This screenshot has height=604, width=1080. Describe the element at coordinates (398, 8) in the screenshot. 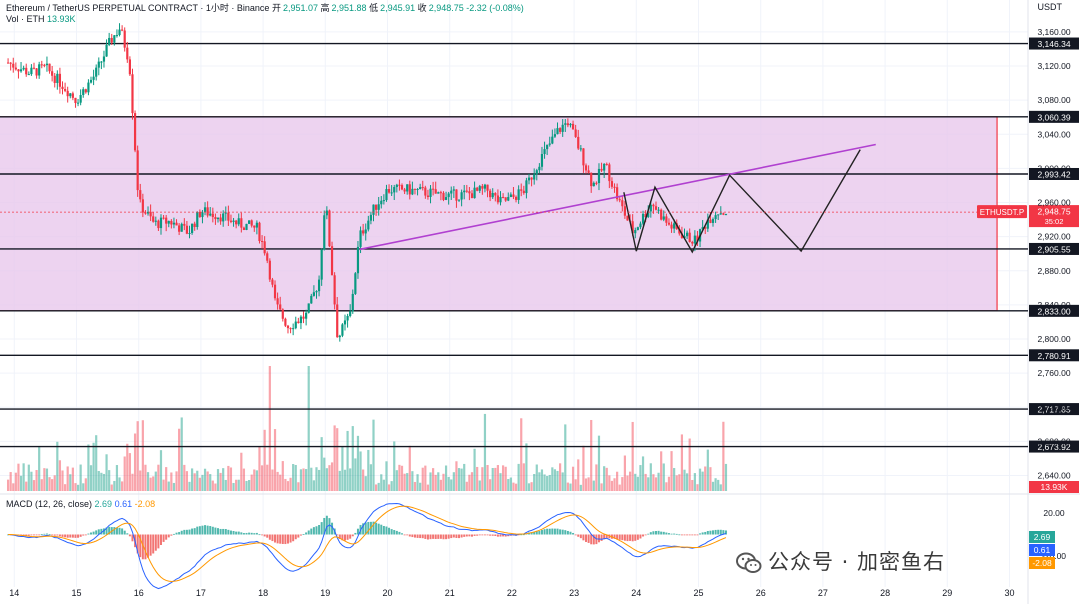

I see `low-value: 2,945.91` at that location.